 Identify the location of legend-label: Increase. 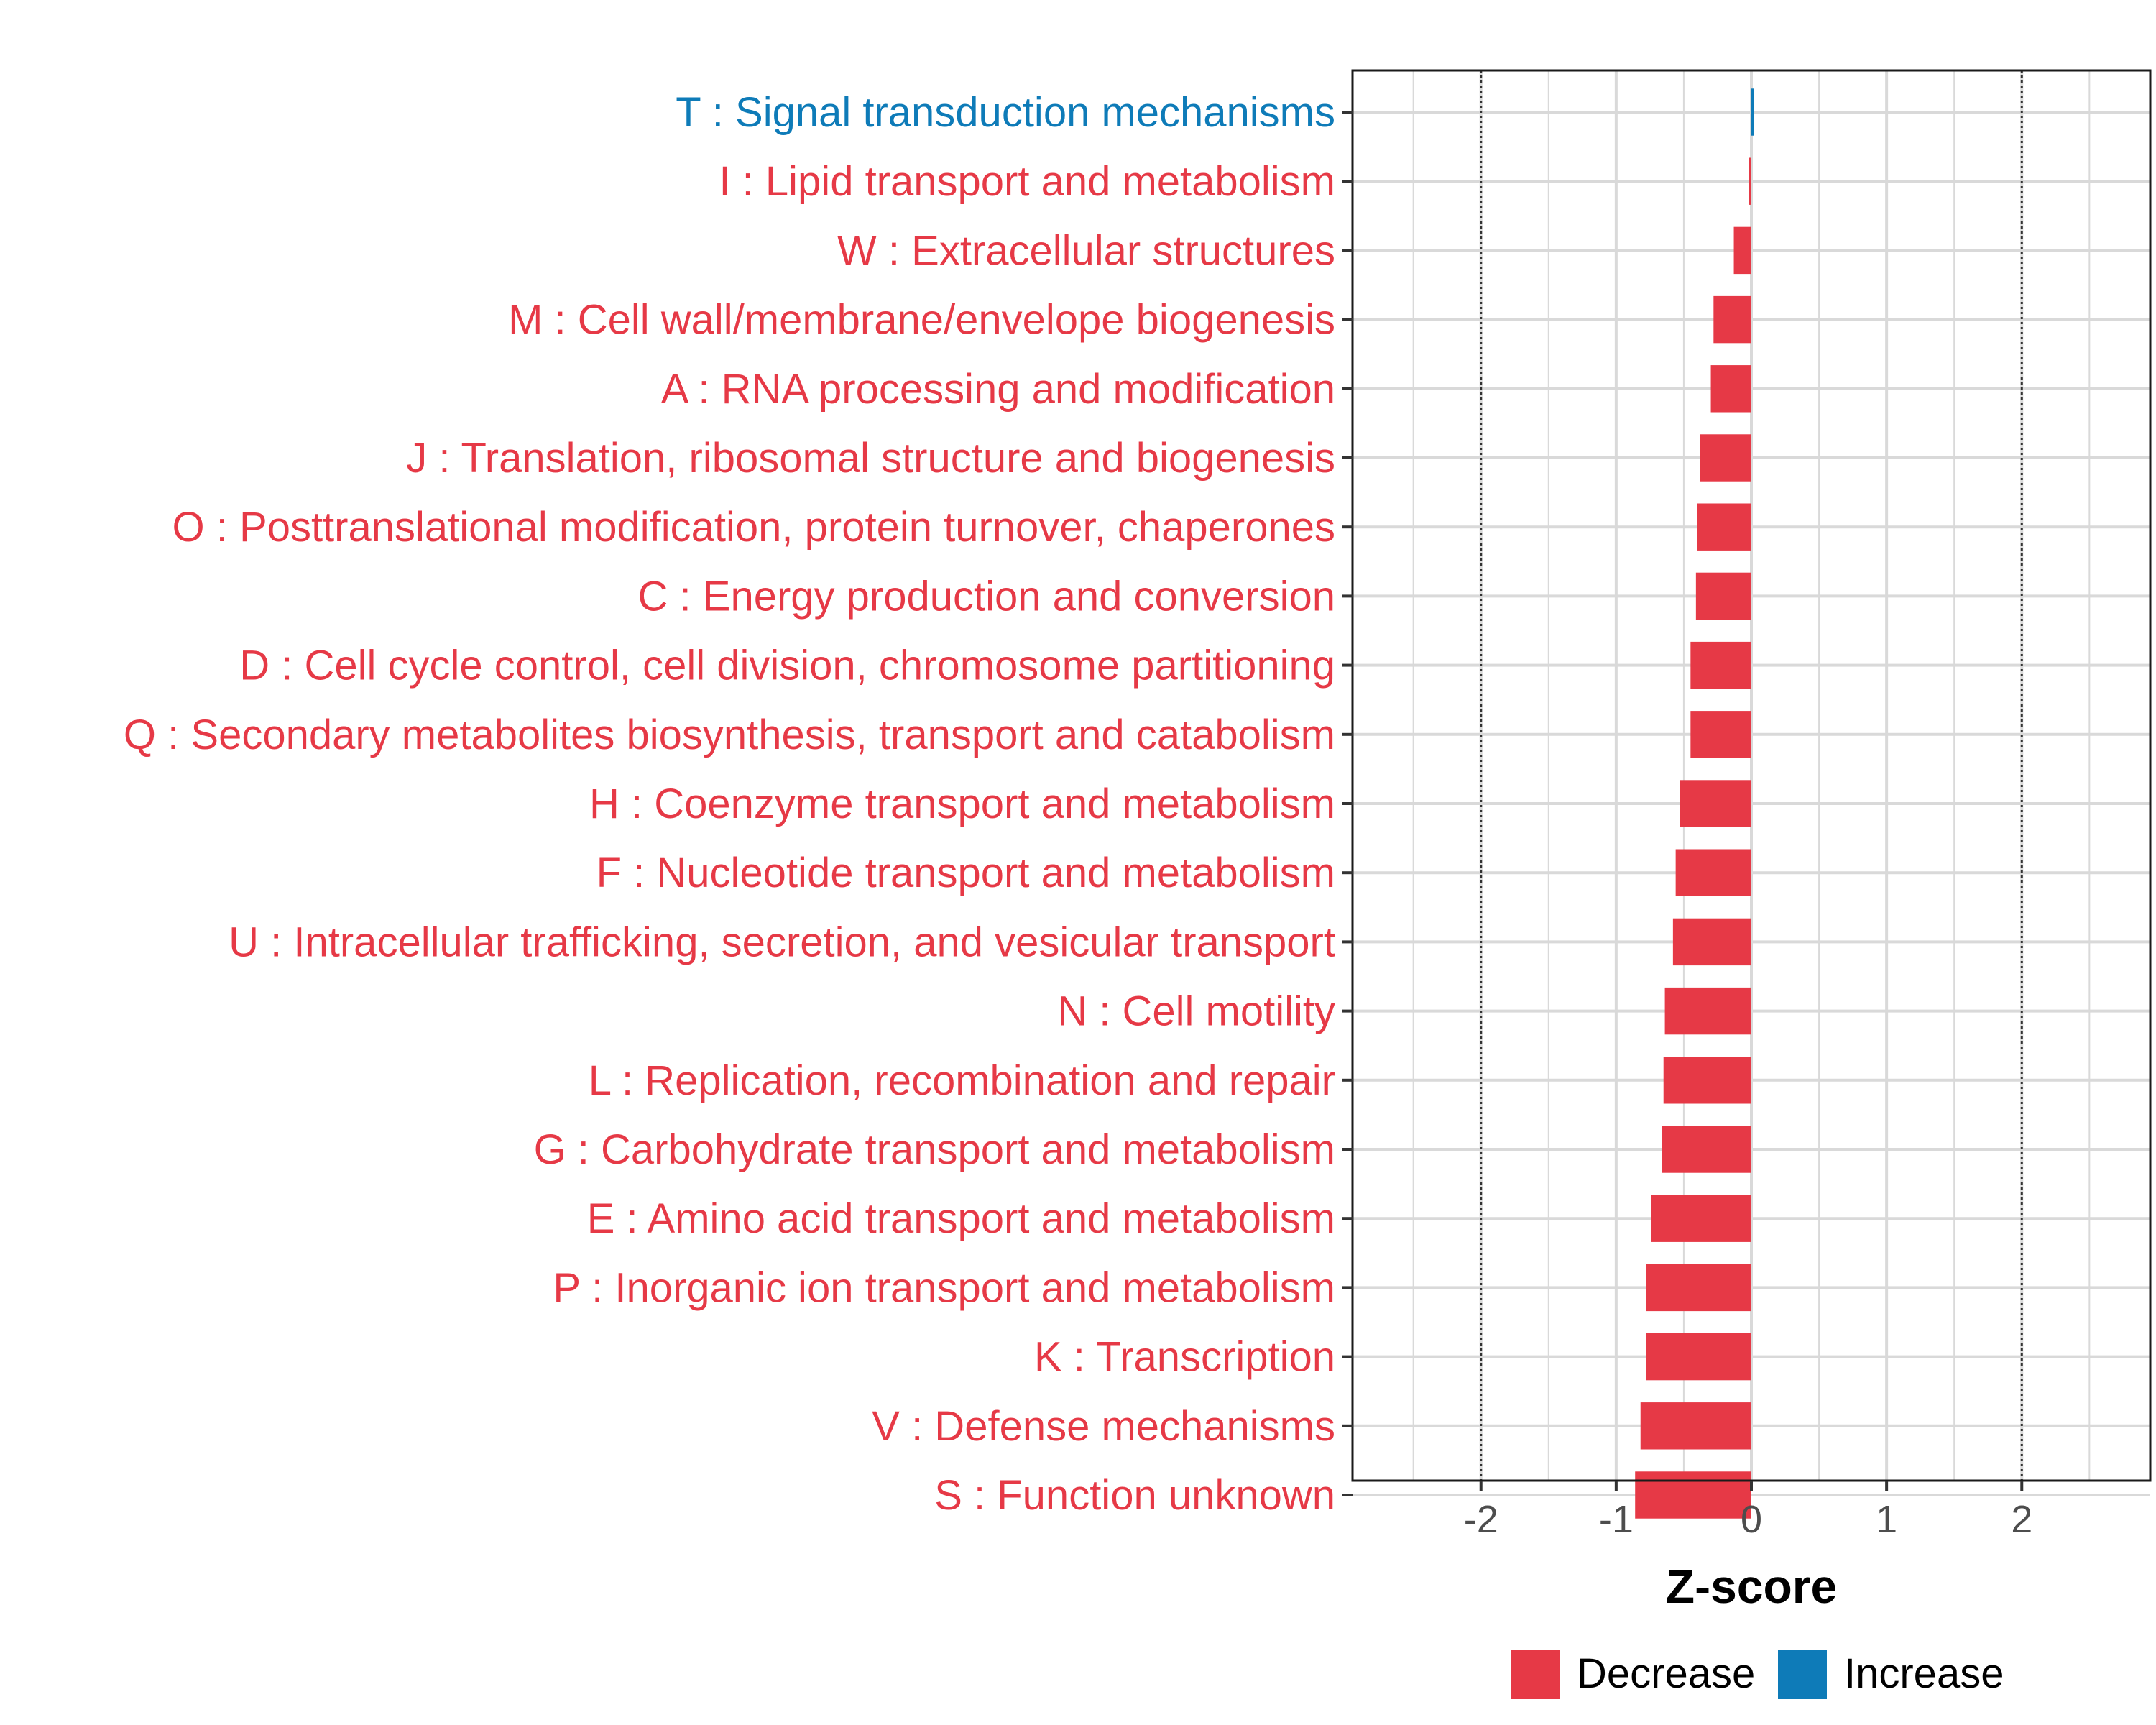
(1924, 1673).